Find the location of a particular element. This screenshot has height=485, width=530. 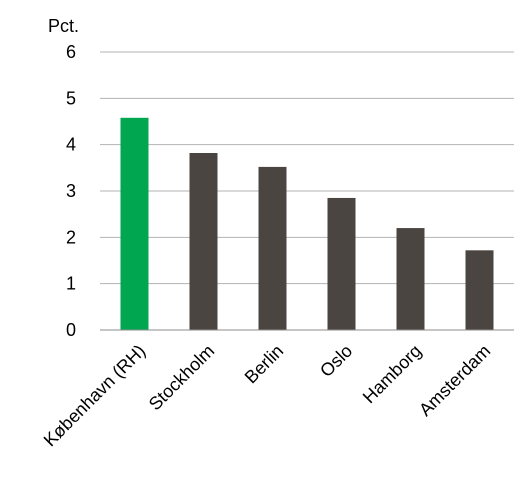

y-tick-labels: 0 1 2 3 4 5 6 is located at coordinates (71, 191).